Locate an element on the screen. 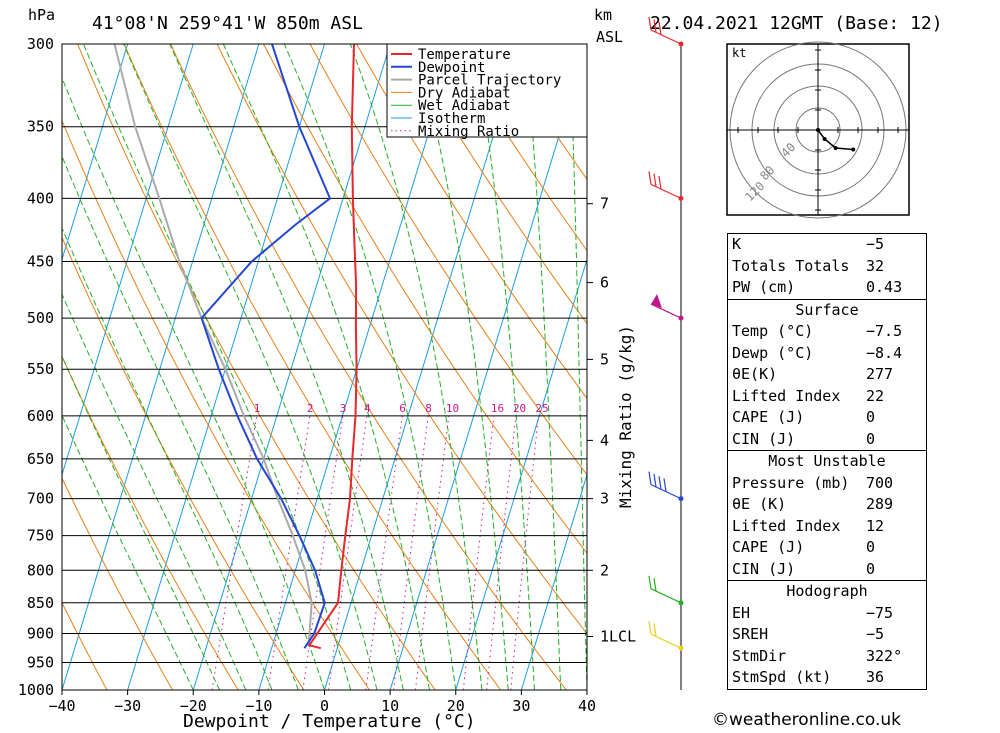  x-tick-label: −20 is located at coordinates (193, 706).